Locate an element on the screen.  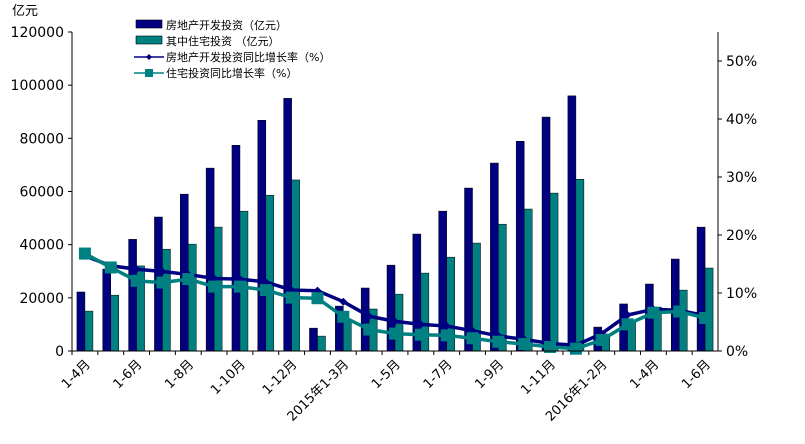
x-tick-label: 1-11月 is located at coordinates (538, 377).